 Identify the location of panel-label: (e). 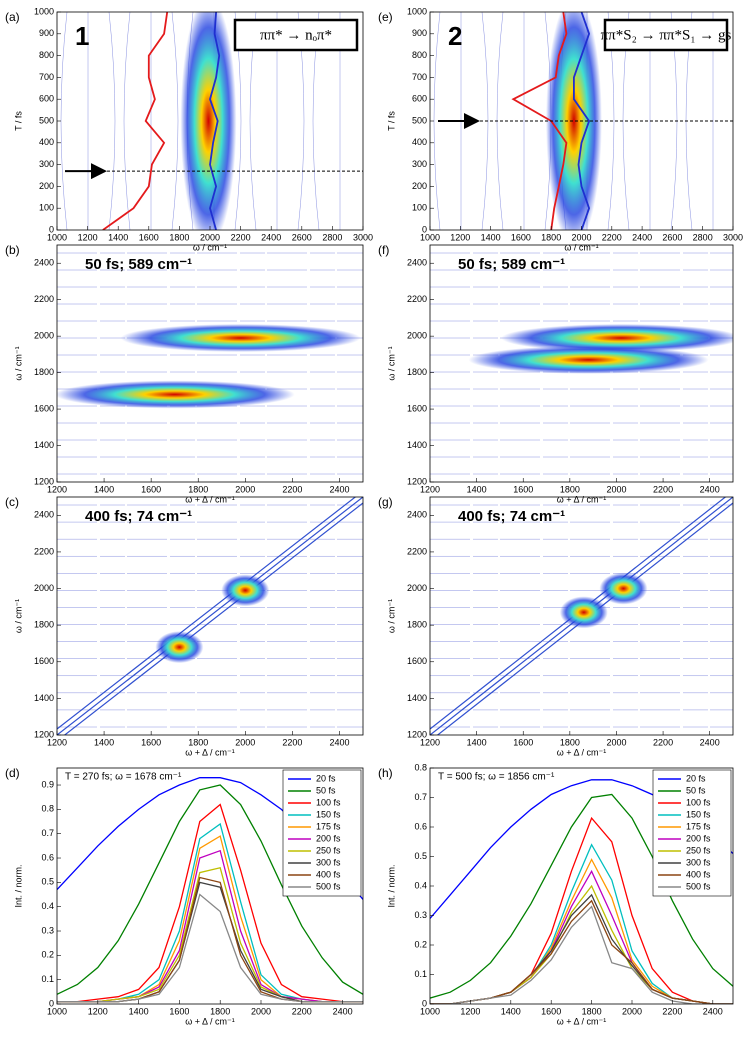
(385, 17).